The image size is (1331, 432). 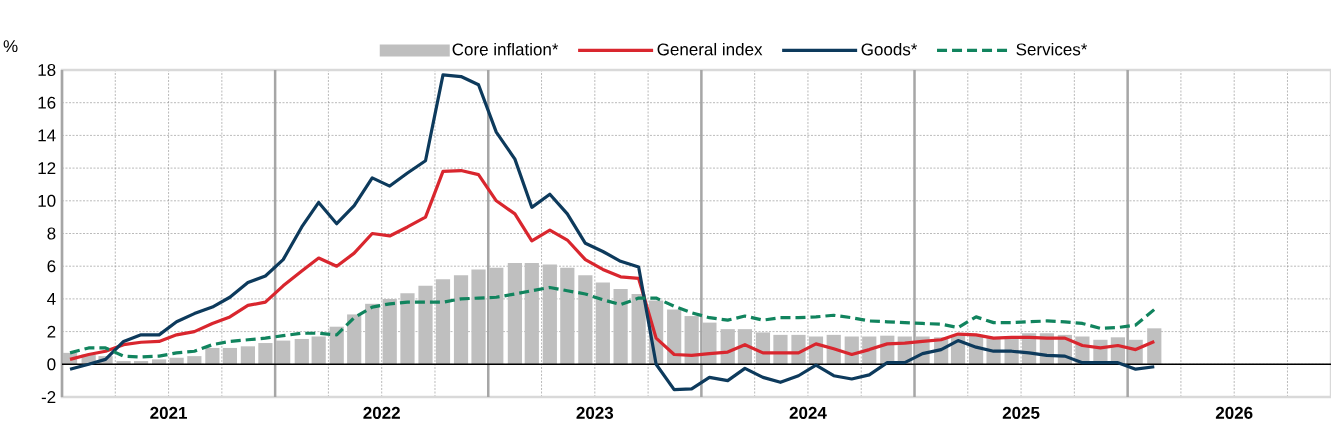 What do you see at coordinates (10, 46) in the screenshot?
I see `y-axis-title: %` at bounding box center [10, 46].